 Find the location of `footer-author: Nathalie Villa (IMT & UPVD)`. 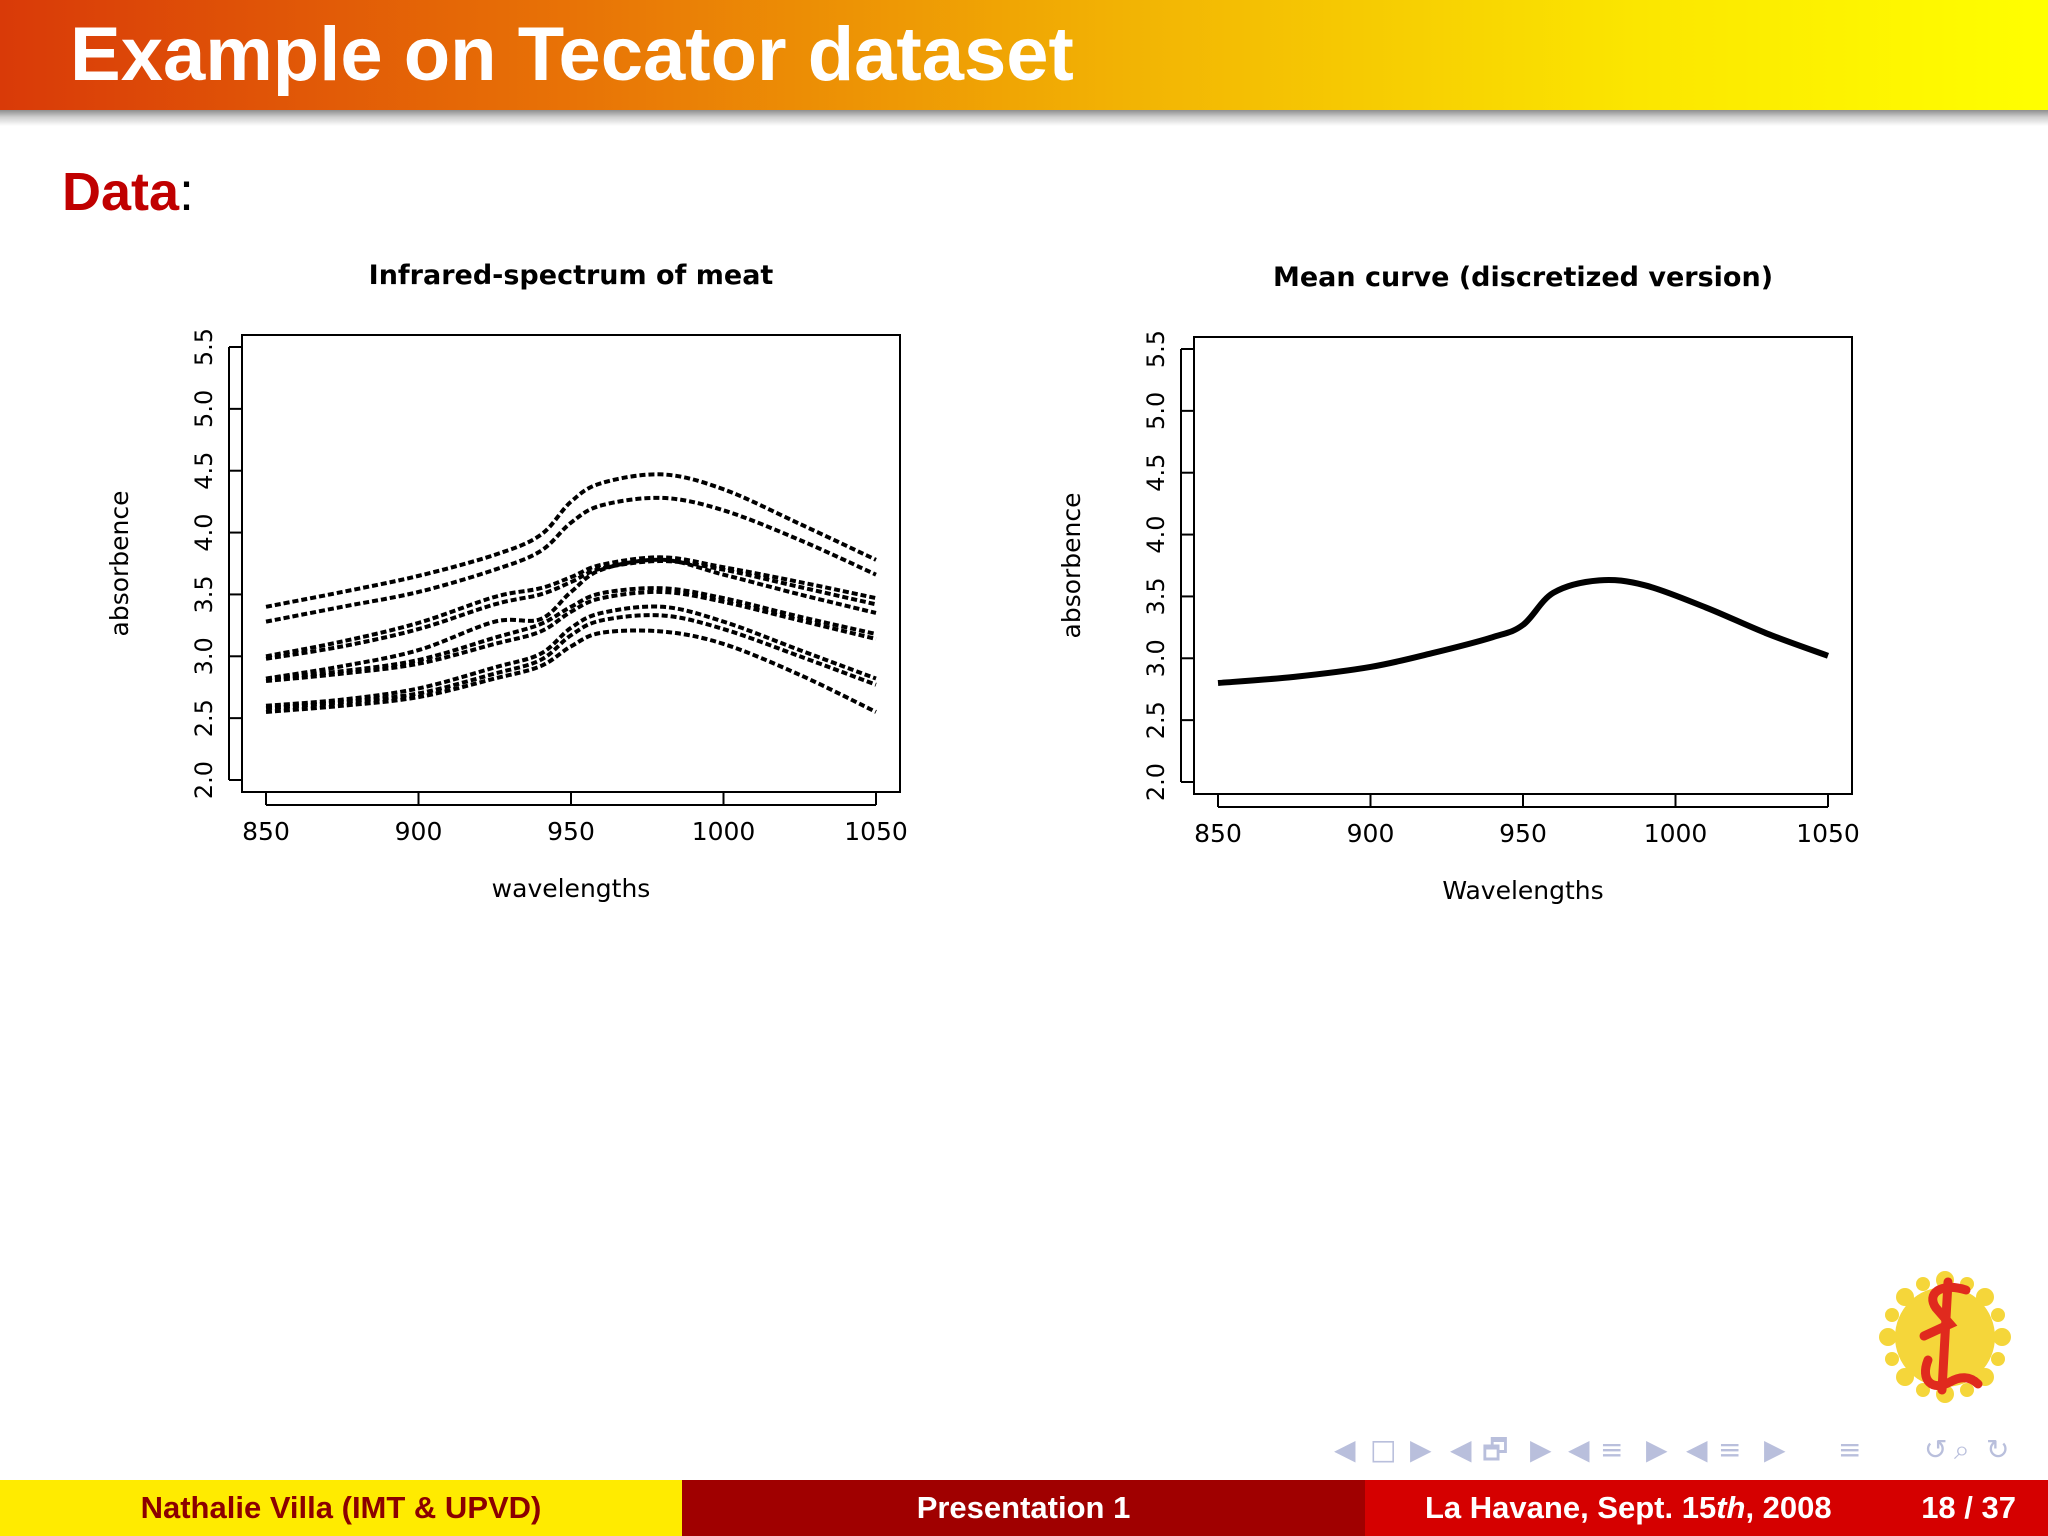

footer-author: Nathalie Villa (IMT & UPVD) is located at coordinates (341, 1508).